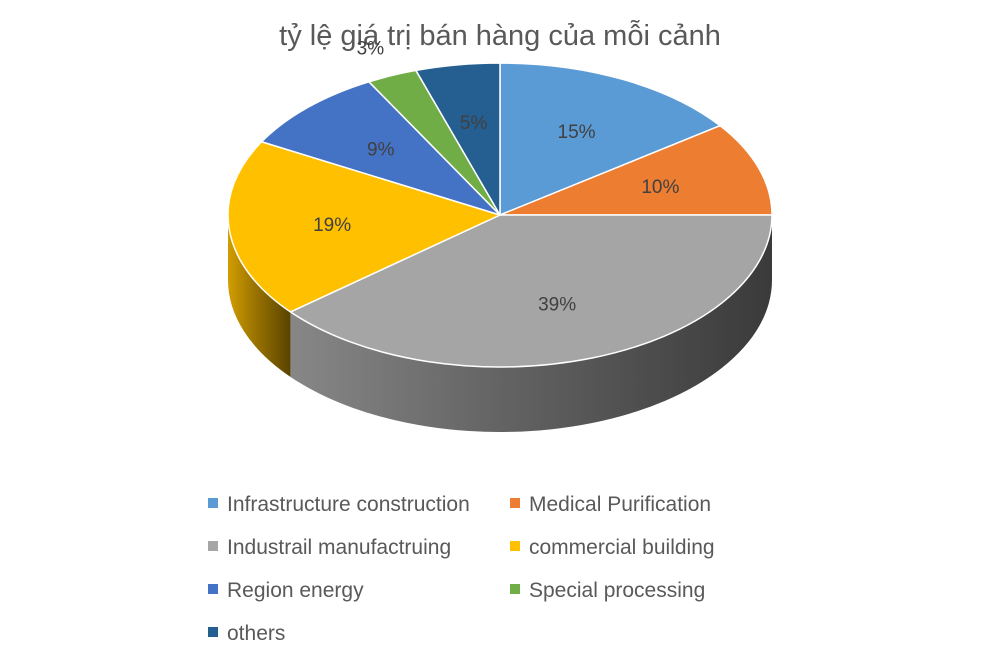 Image resolution: width=1000 pixels, height=666 pixels. Describe the element at coordinates (636, 170) in the screenshot. I see `pie-slice-medical-purification` at that location.